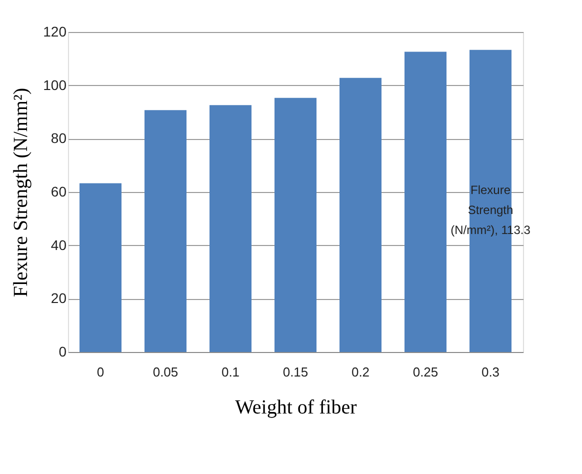  What do you see at coordinates (55, 32) in the screenshot?
I see `y-tick-label: 120` at bounding box center [55, 32].